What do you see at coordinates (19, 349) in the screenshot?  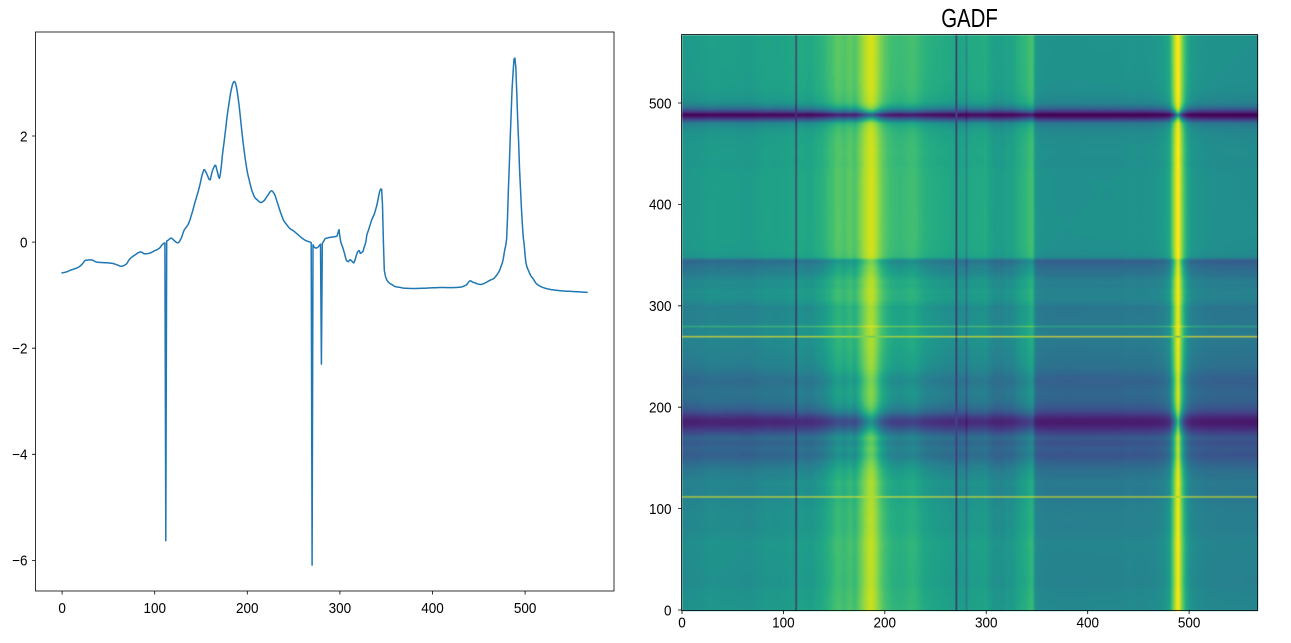 I see `svg-text: −2` at bounding box center [19, 349].